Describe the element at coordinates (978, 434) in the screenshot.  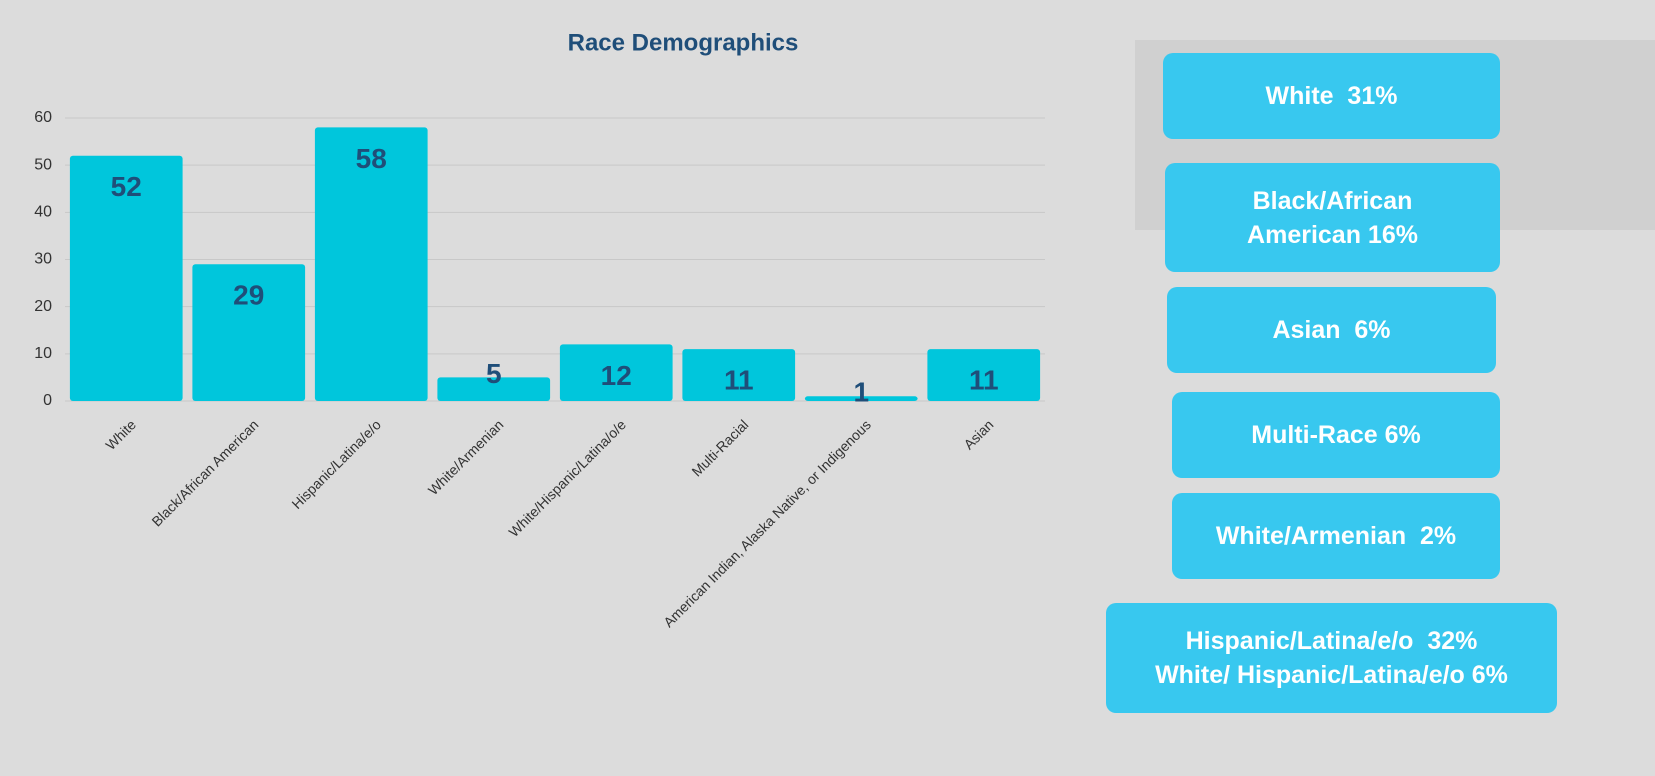
I see `x-tick-label: Asian` at that location.